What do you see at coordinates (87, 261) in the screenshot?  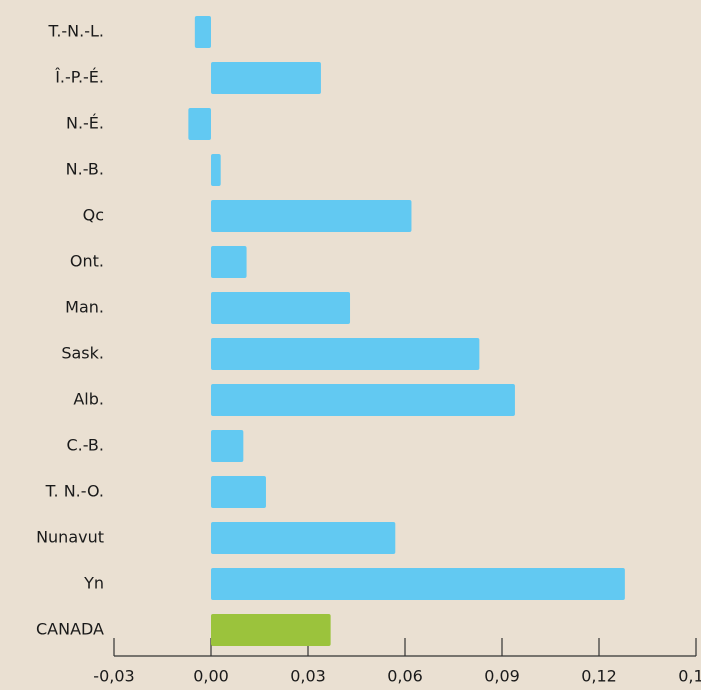 I see `y-tick-label: Ont.` at bounding box center [87, 261].